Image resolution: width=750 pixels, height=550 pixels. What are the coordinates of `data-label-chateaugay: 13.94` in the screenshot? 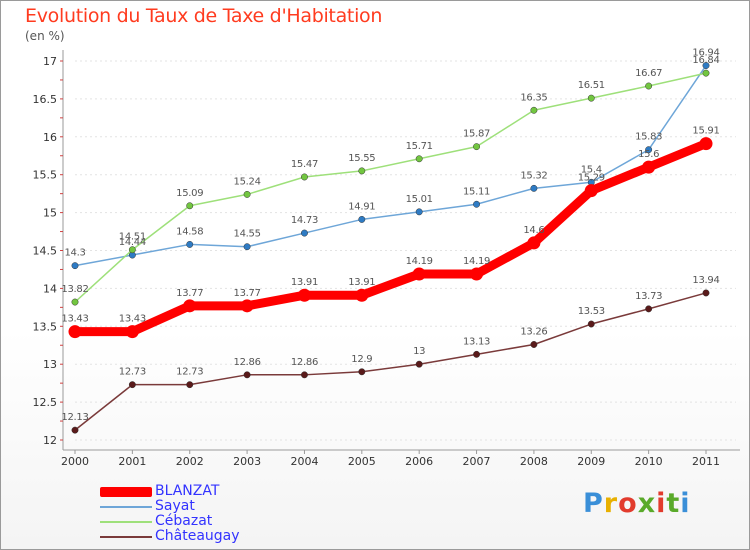 It's located at (705, 280).